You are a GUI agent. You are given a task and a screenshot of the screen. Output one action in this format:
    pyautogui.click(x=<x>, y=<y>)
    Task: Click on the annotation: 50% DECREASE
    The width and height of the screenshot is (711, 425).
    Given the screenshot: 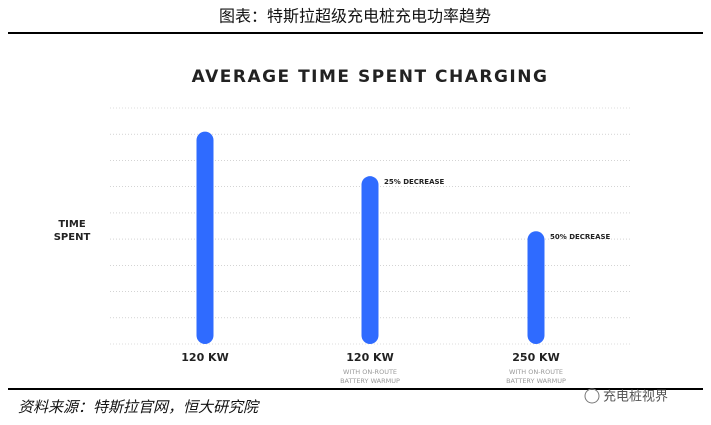 What is the action you would take?
    pyautogui.click(x=580, y=237)
    